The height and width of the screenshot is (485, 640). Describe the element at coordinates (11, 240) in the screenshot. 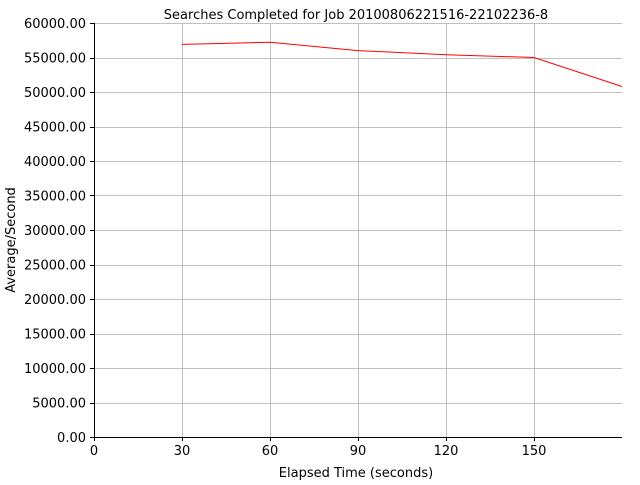

I see `y-axis-label: Average/Second` at that location.